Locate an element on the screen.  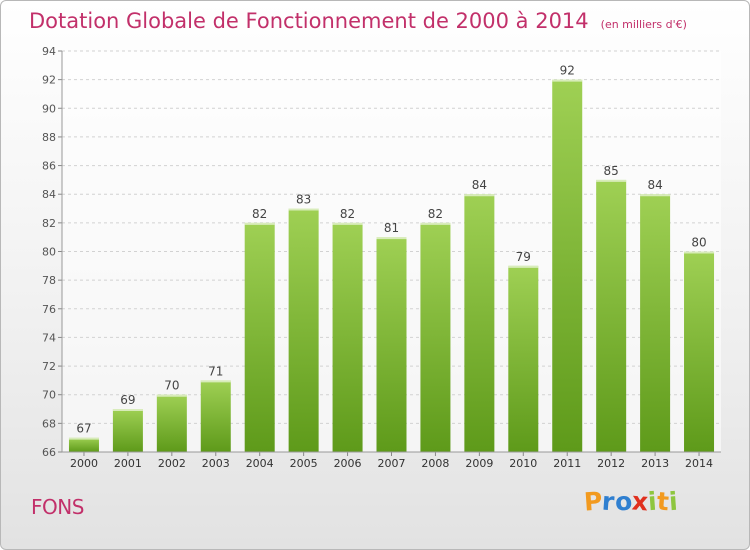
data-label: 83 is located at coordinates (303, 200).